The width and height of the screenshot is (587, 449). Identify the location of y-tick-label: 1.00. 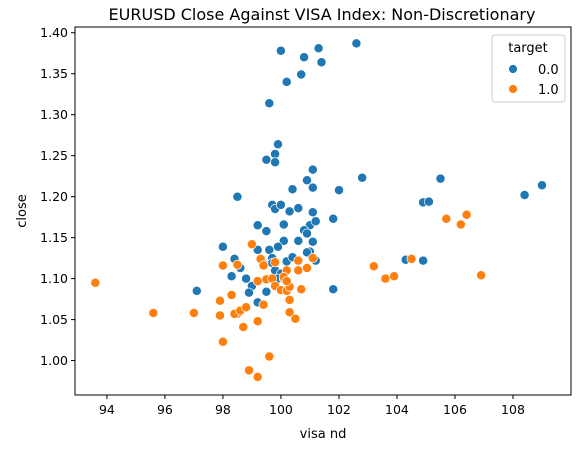
(54, 360).